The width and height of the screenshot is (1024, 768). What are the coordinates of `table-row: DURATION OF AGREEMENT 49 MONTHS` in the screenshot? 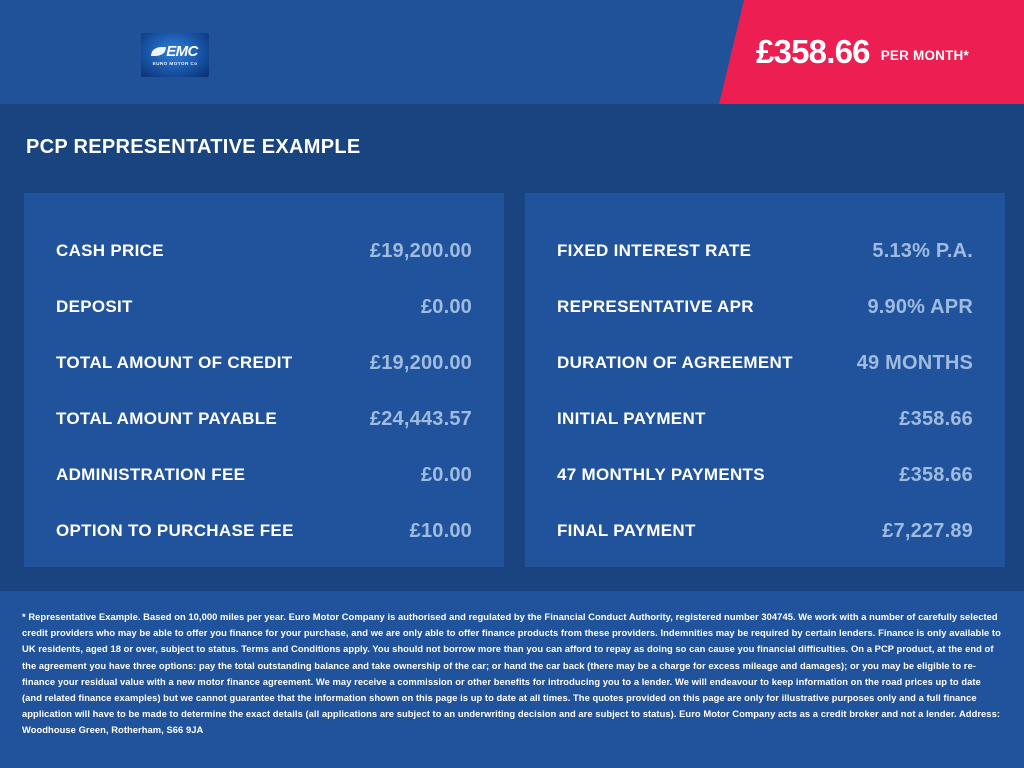 It's located at (765, 363).